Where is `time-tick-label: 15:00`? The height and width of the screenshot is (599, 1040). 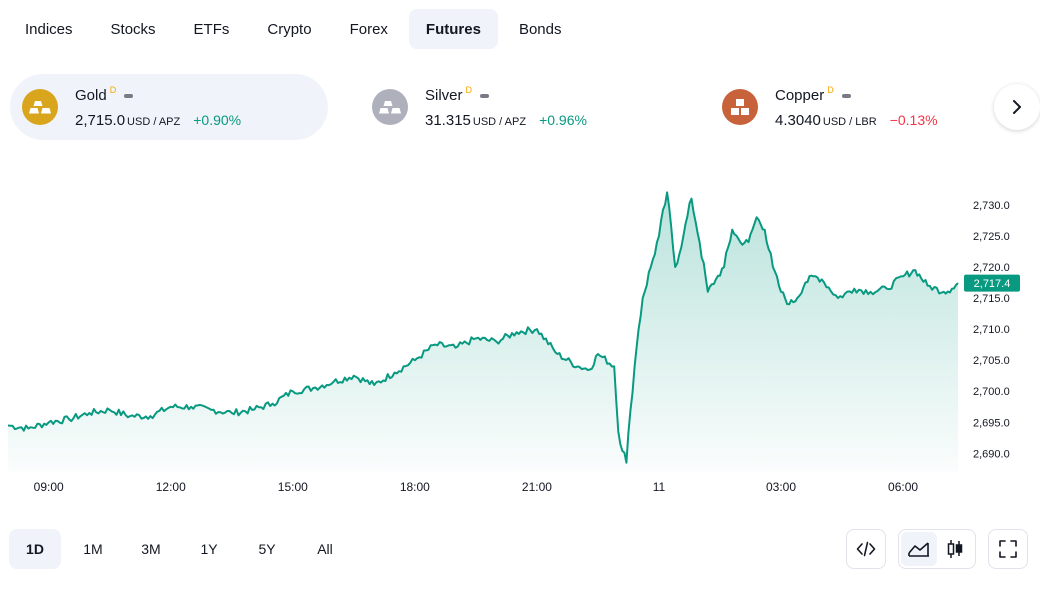
time-tick-label: 15:00 is located at coordinates (293, 487).